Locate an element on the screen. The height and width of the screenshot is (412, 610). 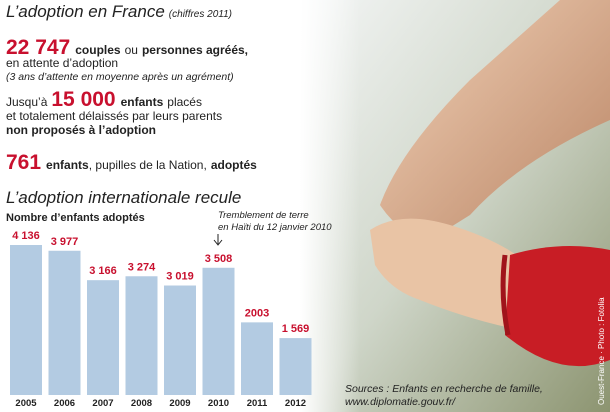
stat-text: couples is located at coordinates (98, 50).